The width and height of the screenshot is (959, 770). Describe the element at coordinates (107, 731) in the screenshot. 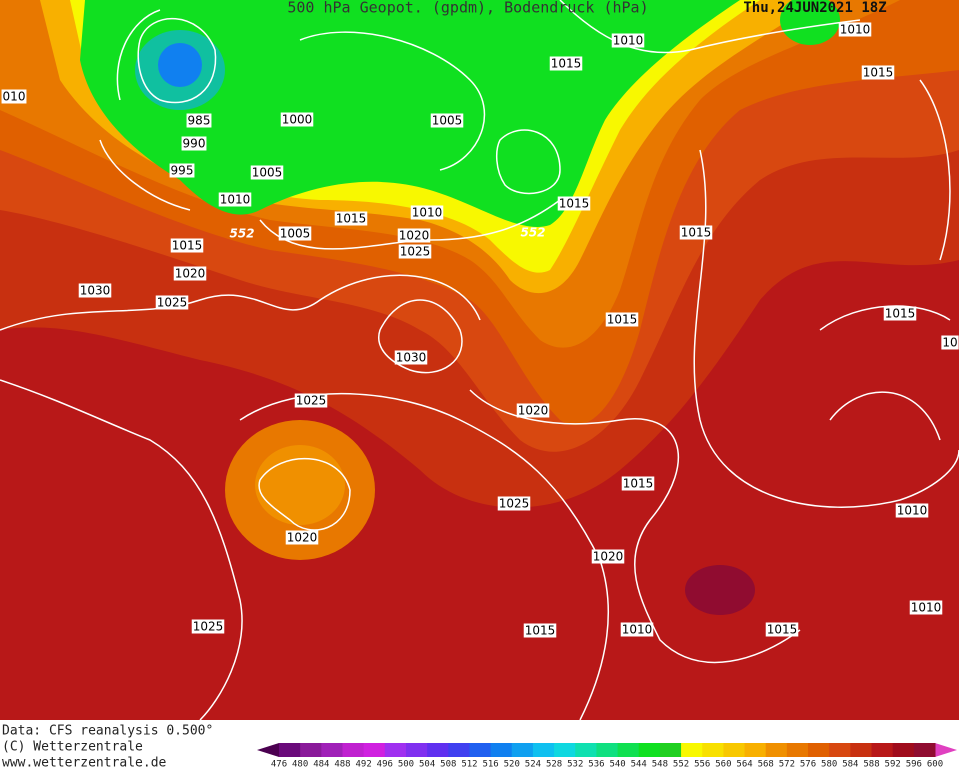

I see `footer-text: Data: CFS reanalysis 0.500°` at that location.